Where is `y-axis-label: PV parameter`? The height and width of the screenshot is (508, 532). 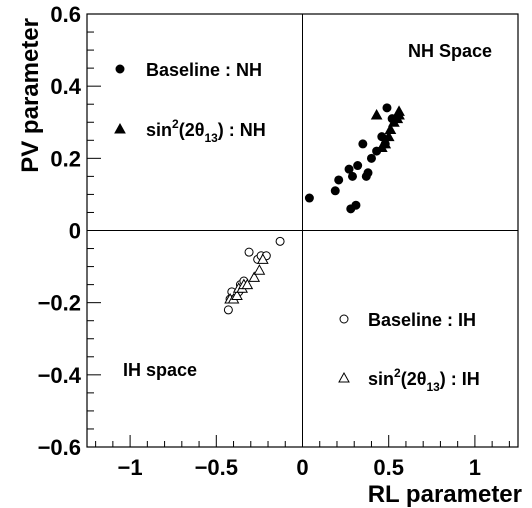 y-axis-label: PV parameter is located at coordinates (30, 95).